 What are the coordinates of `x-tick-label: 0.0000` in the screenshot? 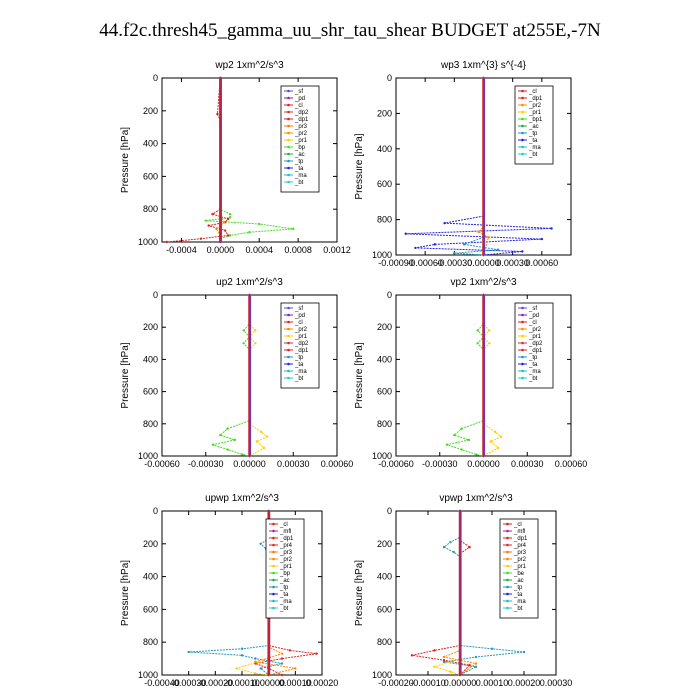 It's located at (221, 250).